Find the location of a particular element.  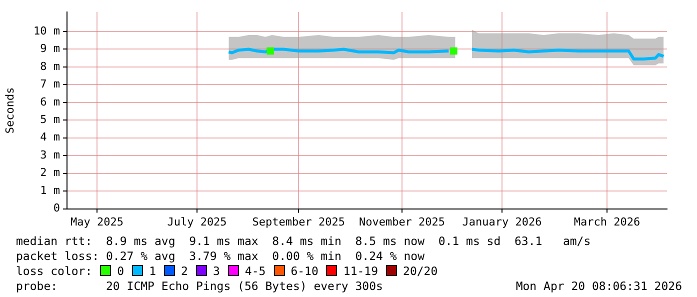

y-tick-label: 8 m is located at coordinates (50, 66).